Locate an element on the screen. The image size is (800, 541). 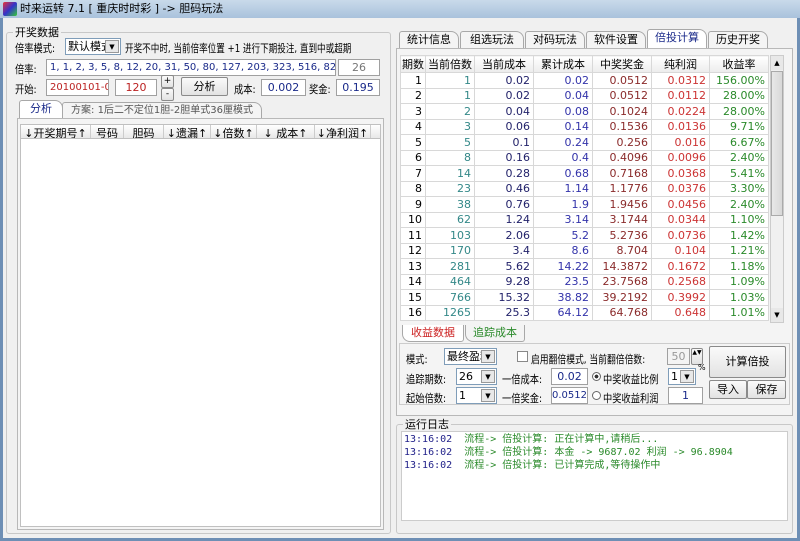
table-row: 10 62 1.24 3.14 3.1744 0.0344 1.10% is located at coordinates (584, 219).